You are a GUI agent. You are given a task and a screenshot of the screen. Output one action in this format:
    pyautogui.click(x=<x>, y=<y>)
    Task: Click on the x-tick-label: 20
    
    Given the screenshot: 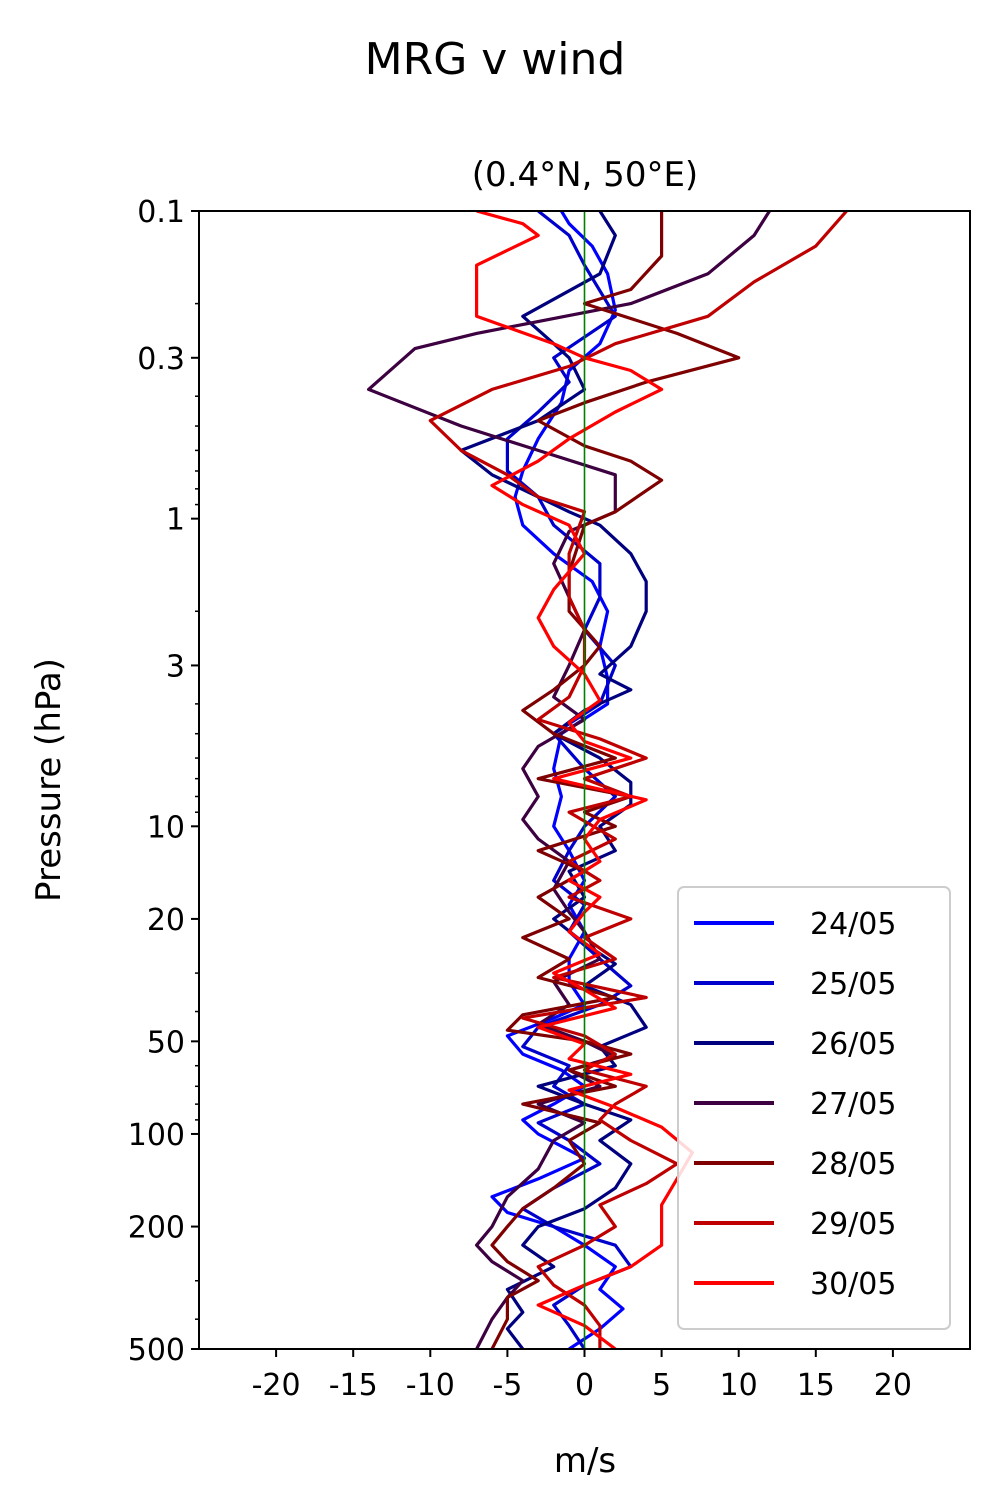 What is the action you would take?
    pyautogui.click(x=893, y=1385)
    